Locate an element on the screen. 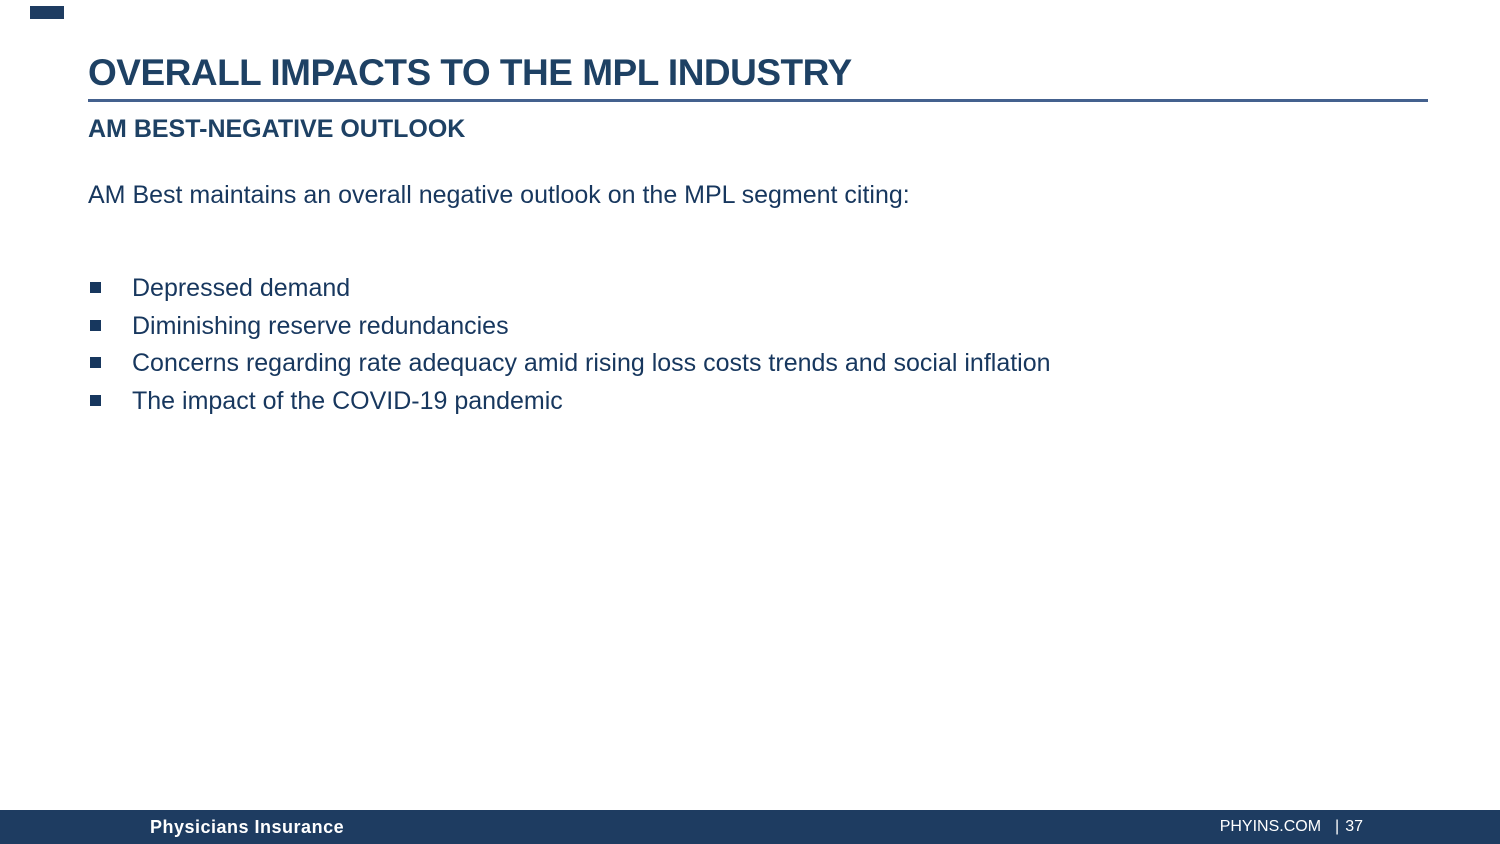 This screenshot has width=1500, height=844. slide-subtitle: AM BEST-NEGATIVE OUTLOOK is located at coordinates (277, 129).